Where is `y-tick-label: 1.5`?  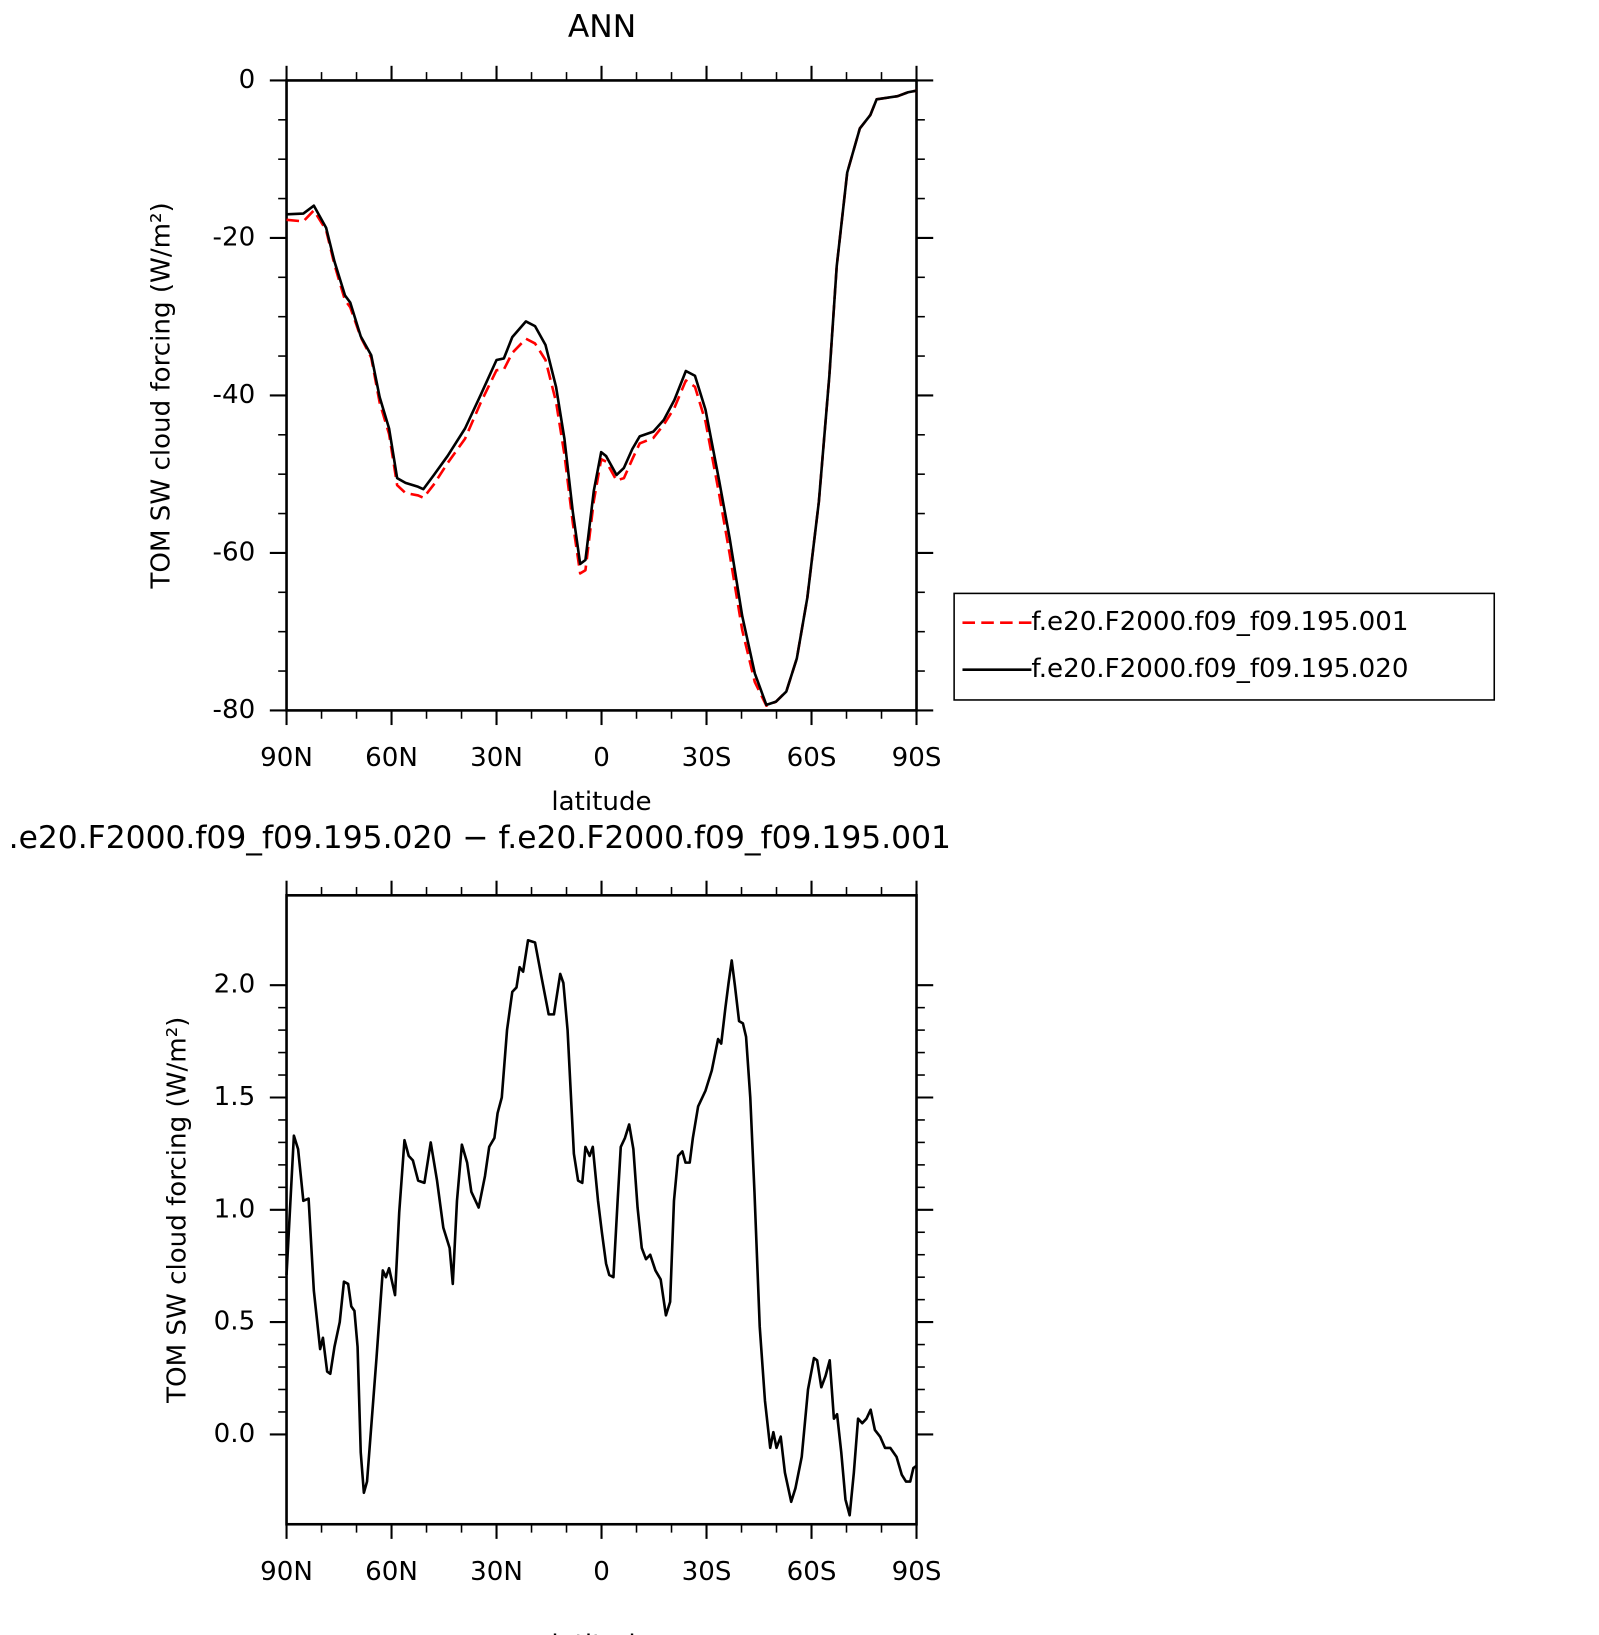
y-tick-label: 1.5 is located at coordinates (235, 1097).